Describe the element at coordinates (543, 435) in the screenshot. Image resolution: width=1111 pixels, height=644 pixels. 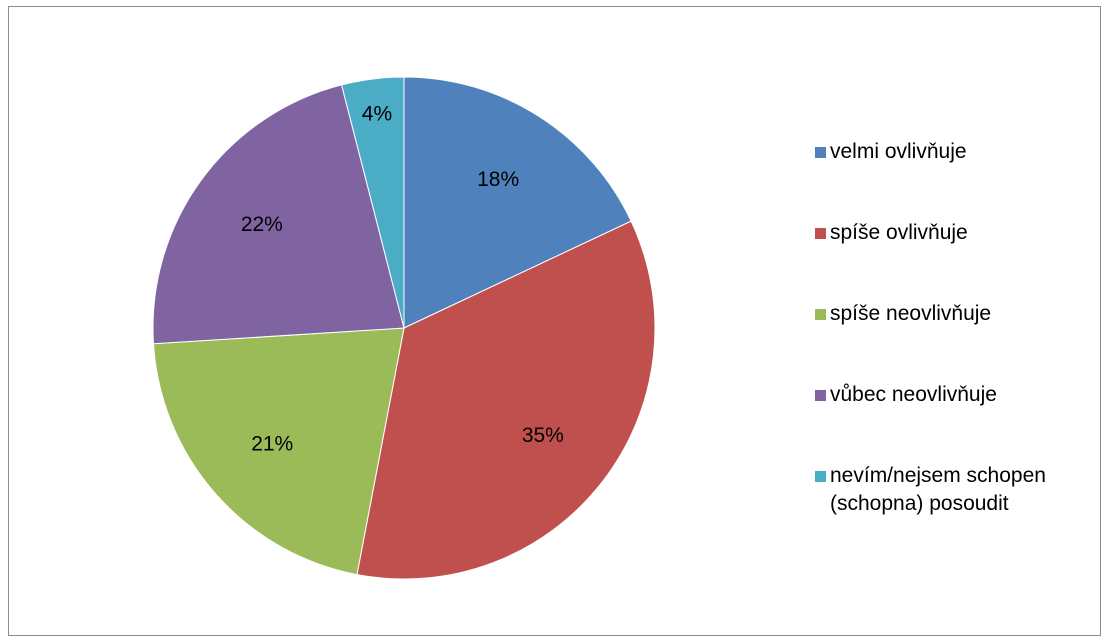
I see `slice-label-2: 35%` at that location.